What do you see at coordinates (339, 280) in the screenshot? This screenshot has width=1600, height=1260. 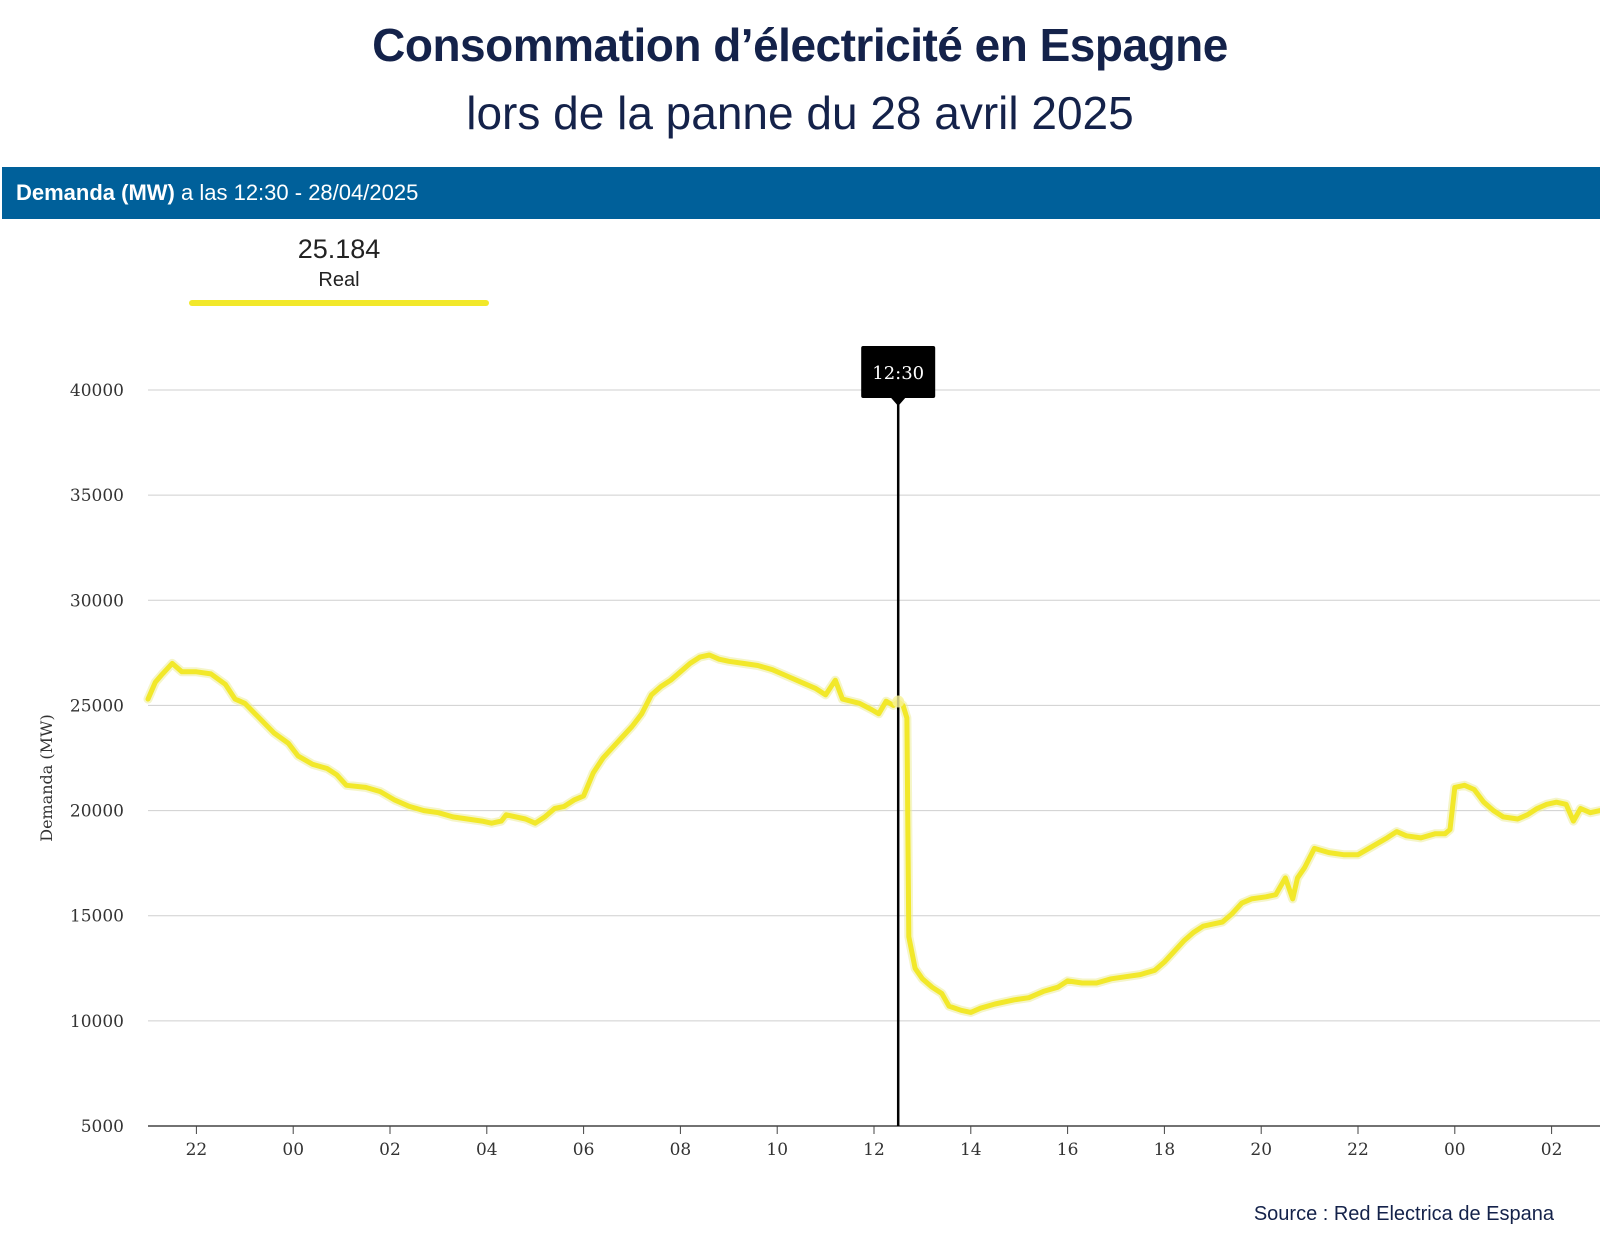 I see `legend-label: Real` at bounding box center [339, 280].